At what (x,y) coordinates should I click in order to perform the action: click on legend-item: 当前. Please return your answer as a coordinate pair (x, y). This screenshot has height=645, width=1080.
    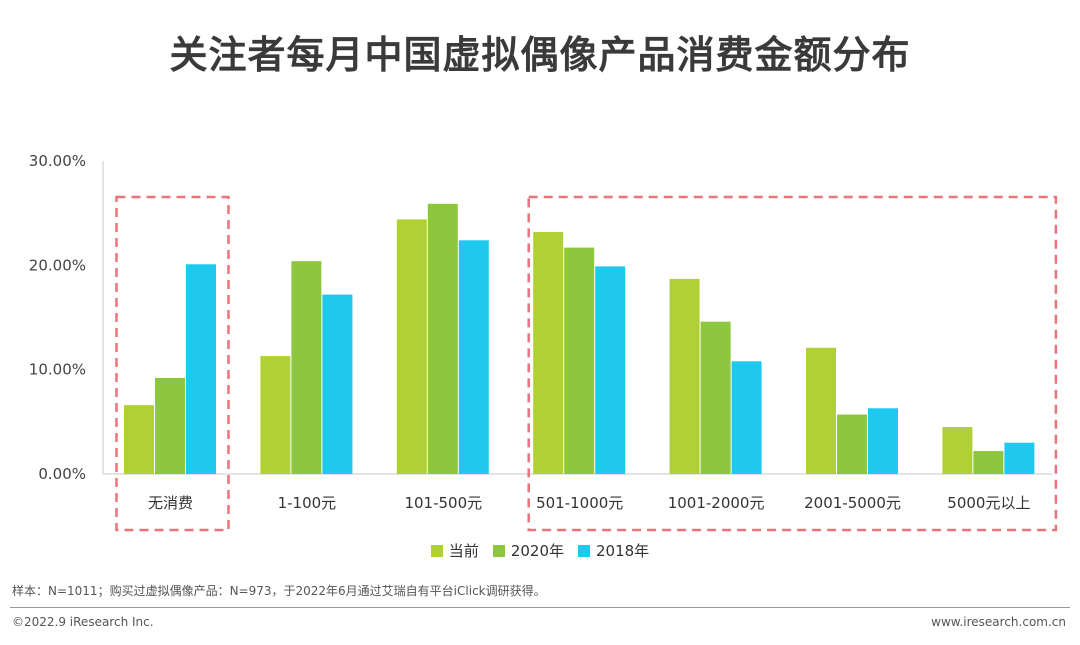
    Looking at the image, I should click on (454, 550).